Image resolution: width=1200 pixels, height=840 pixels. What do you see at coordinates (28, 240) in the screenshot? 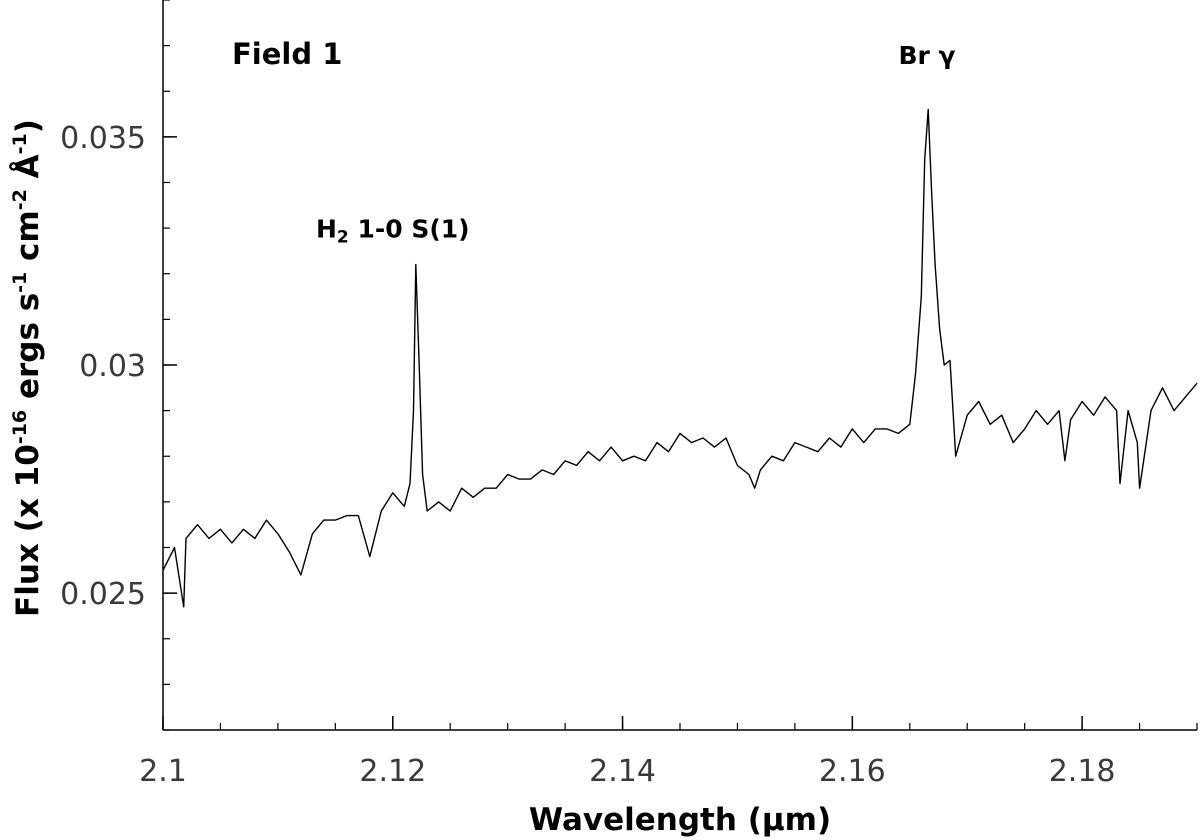
I see `y-axis-title-mid2: cm` at bounding box center [28, 240].